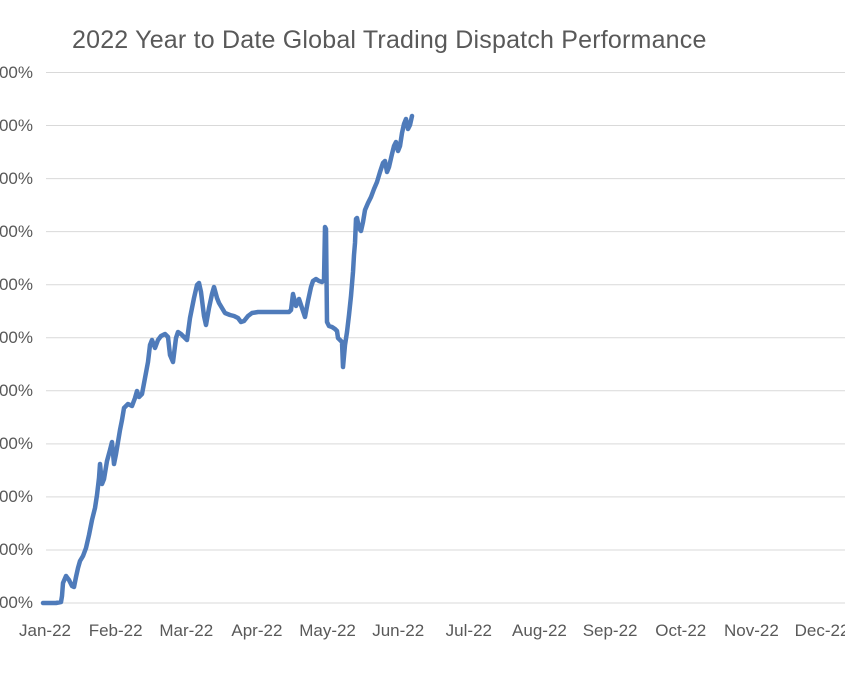 This screenshot has height=684, width=845. What do you see at coordinates (681, 630) in the screenshot?
I see `x-tick-label: Oct-22` at bounding box center [681, 630].